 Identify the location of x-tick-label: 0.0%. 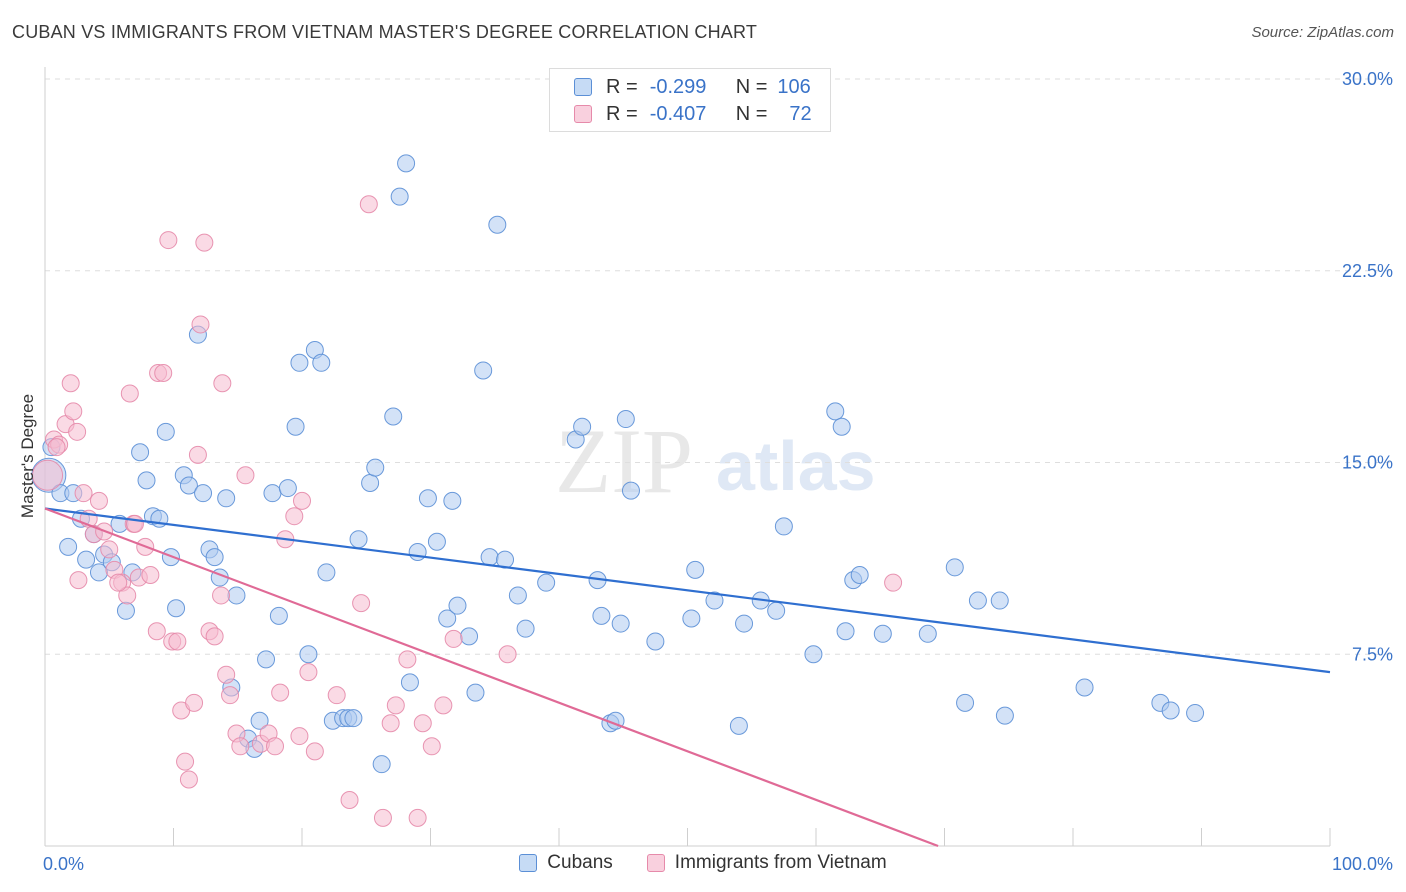
(63, 864).